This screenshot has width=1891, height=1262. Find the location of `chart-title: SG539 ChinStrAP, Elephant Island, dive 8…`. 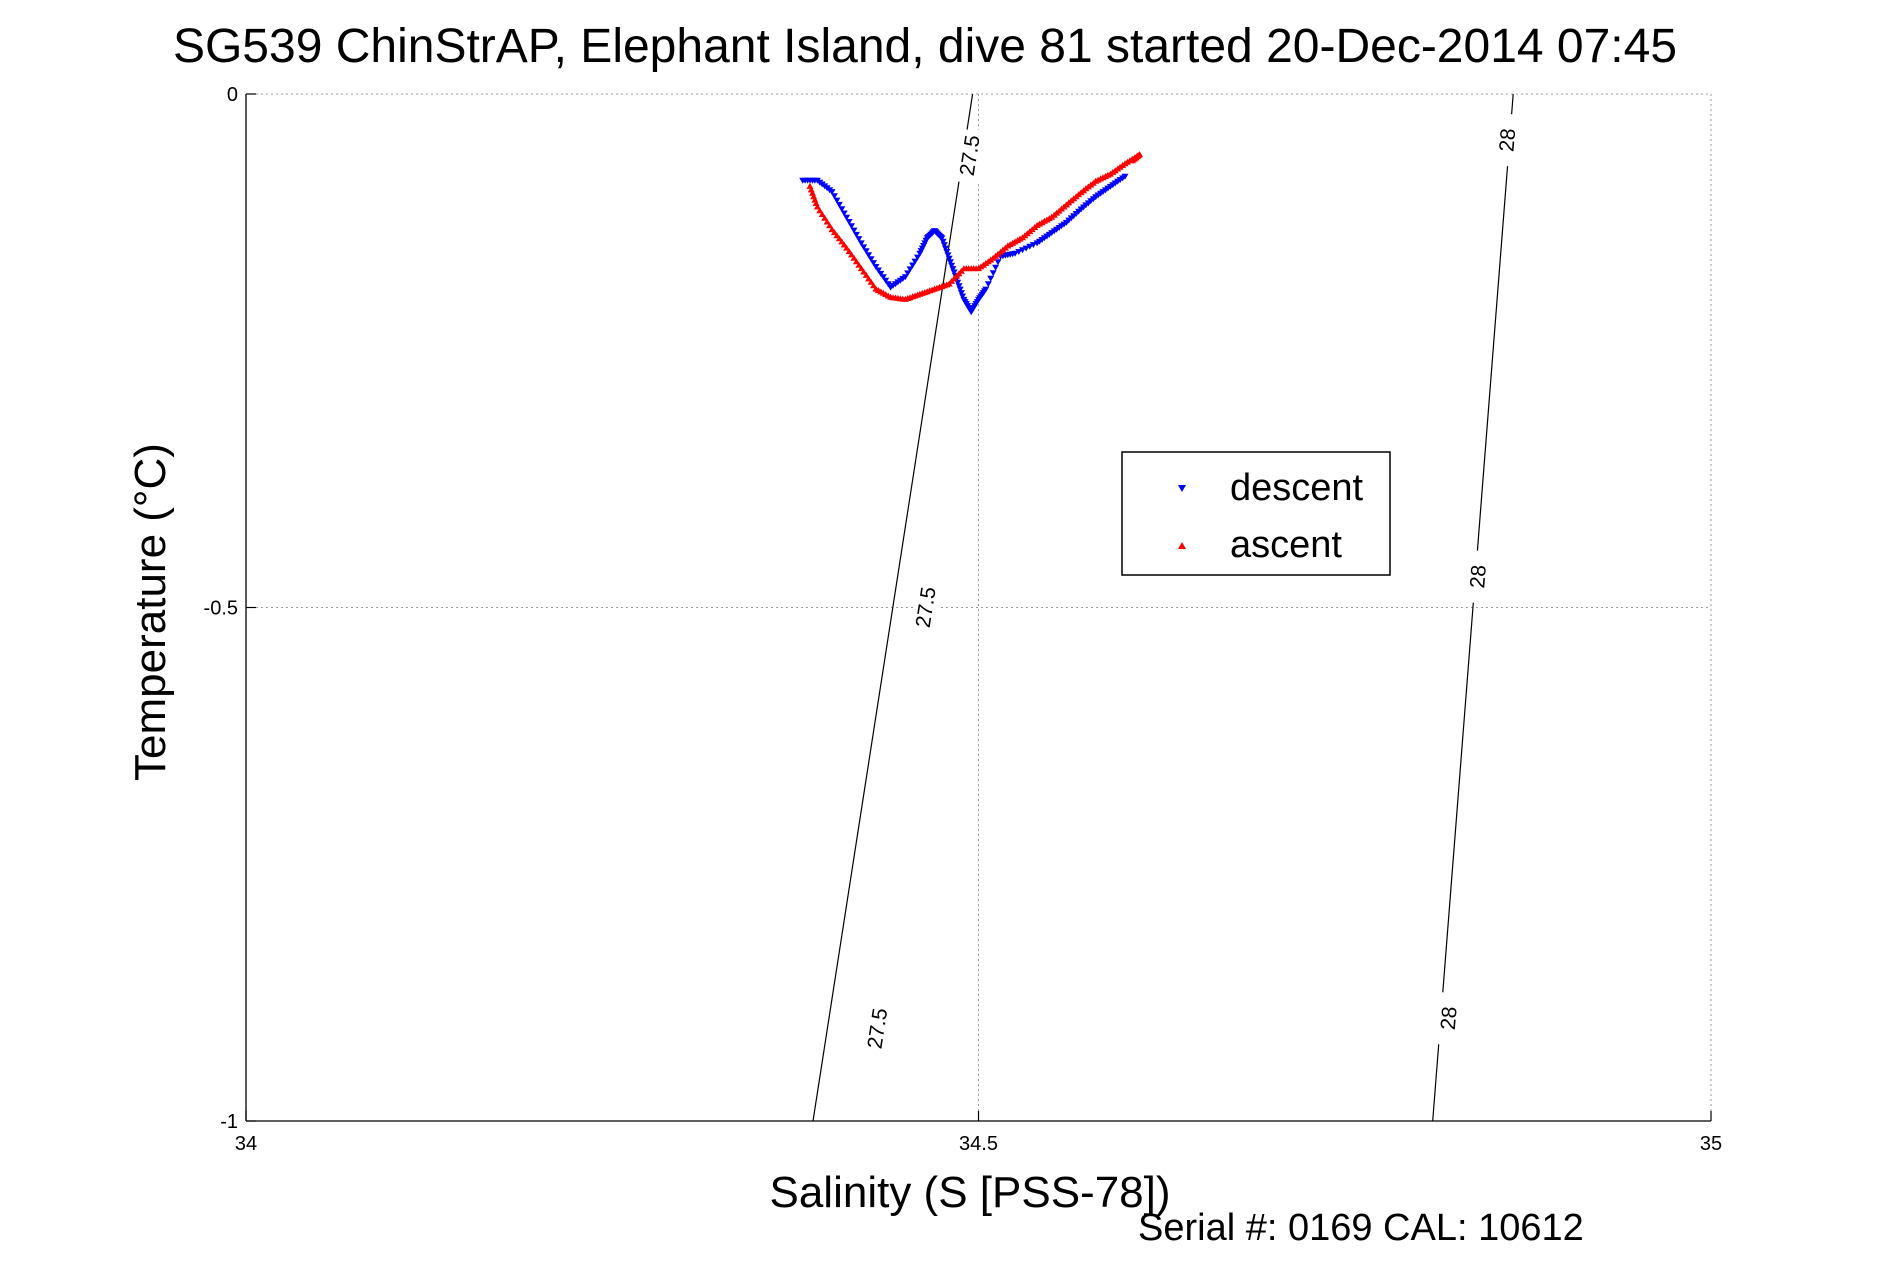

chart-title: SG539 ChinStrAP, Elephant Island, dive 8… is located at coordinates (925, 46).